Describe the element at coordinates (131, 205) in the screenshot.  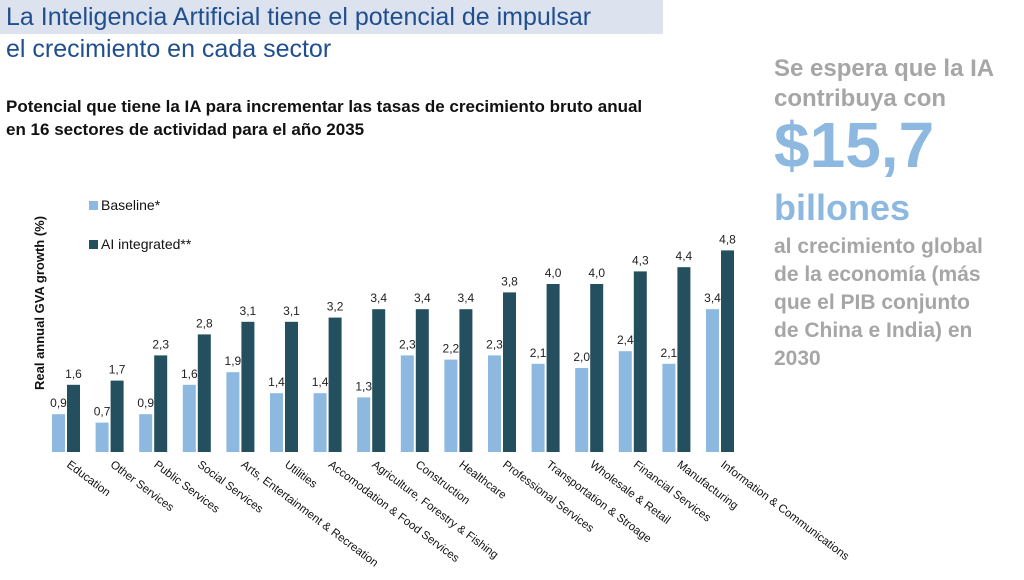
I see `legend-baseline-label: Baseline*` at that location.